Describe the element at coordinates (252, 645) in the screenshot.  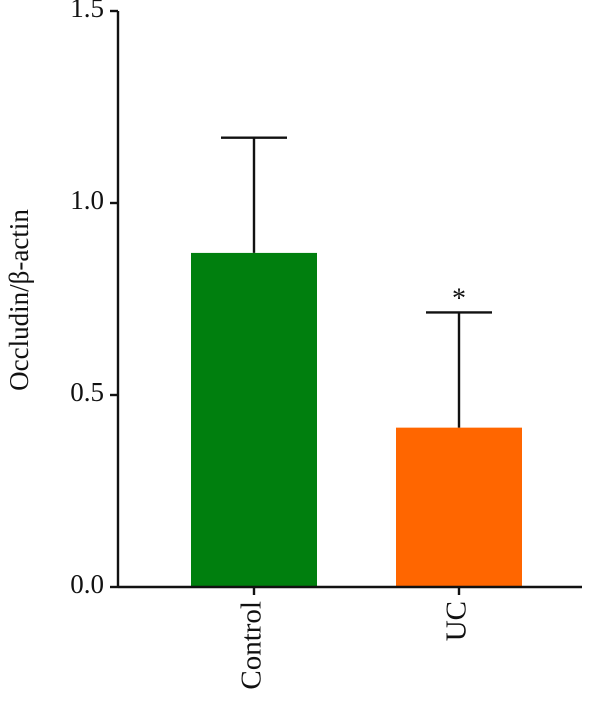
I see `x-tick-label-control: Control` at that location.